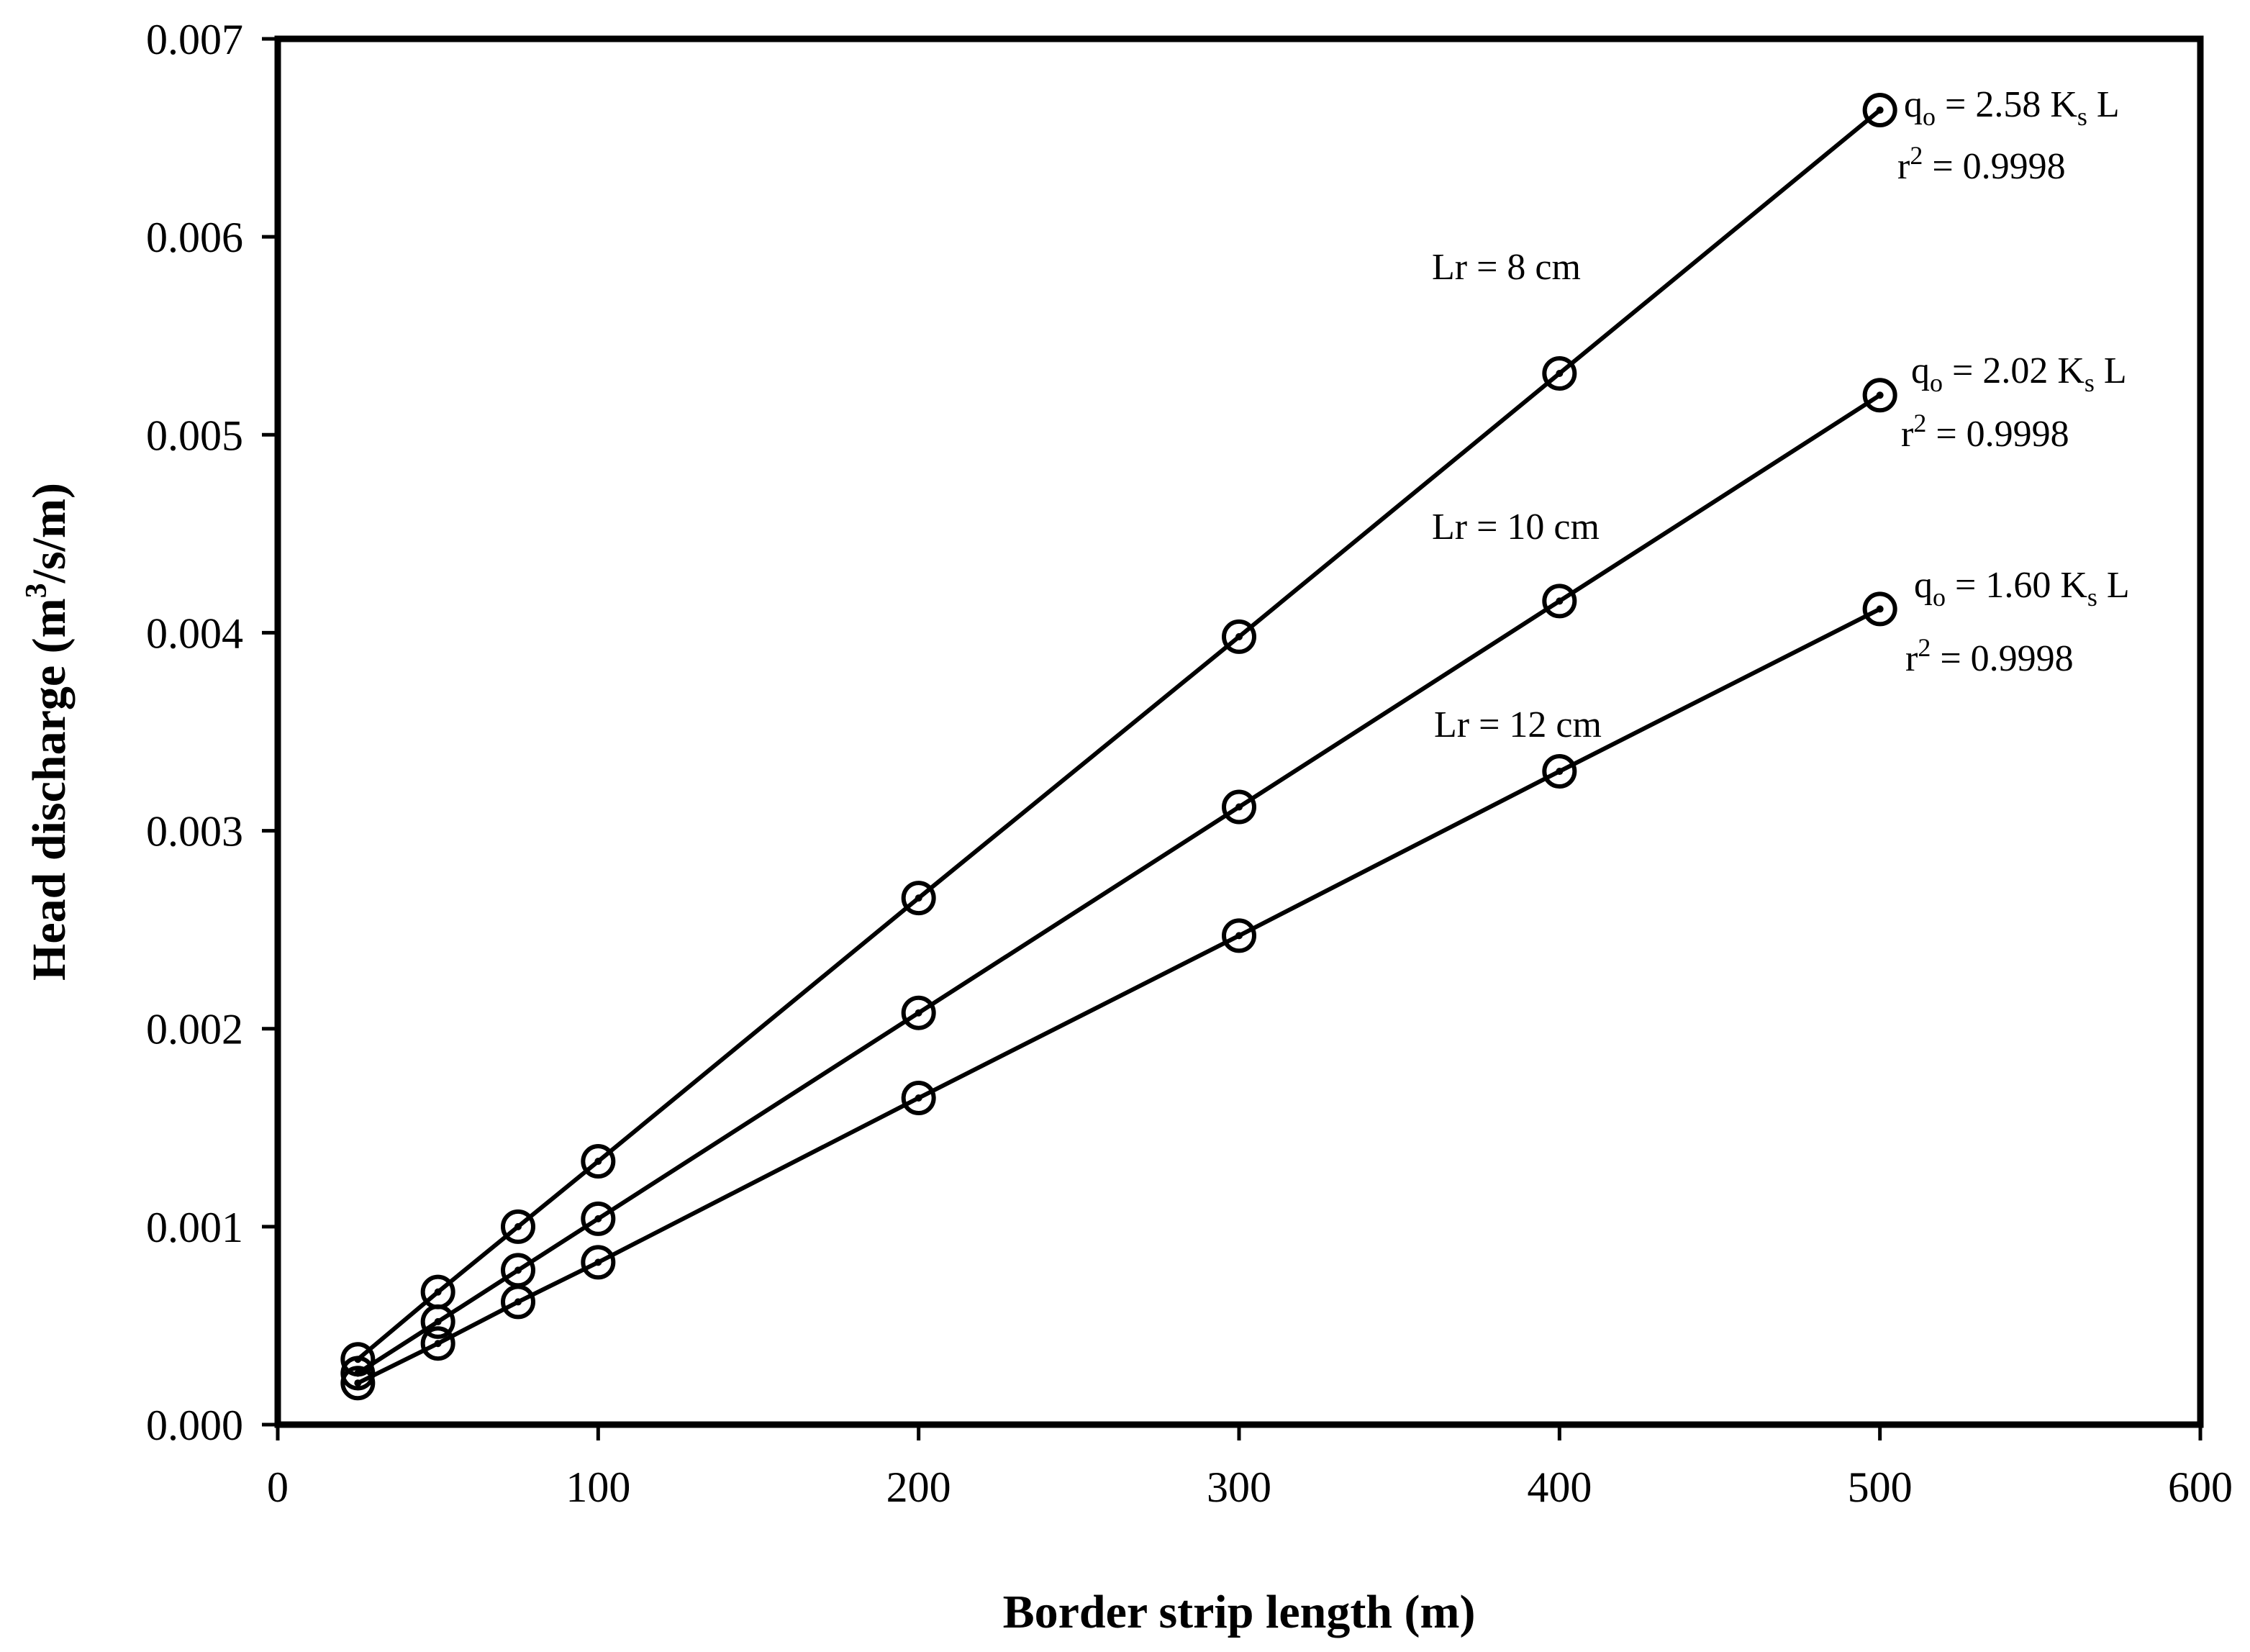  What do you see at coordinates (1239, 1612) in the screenshot?
I see `x-axis-title: Border strip length (m)` at bounding box center [1239, 1612].